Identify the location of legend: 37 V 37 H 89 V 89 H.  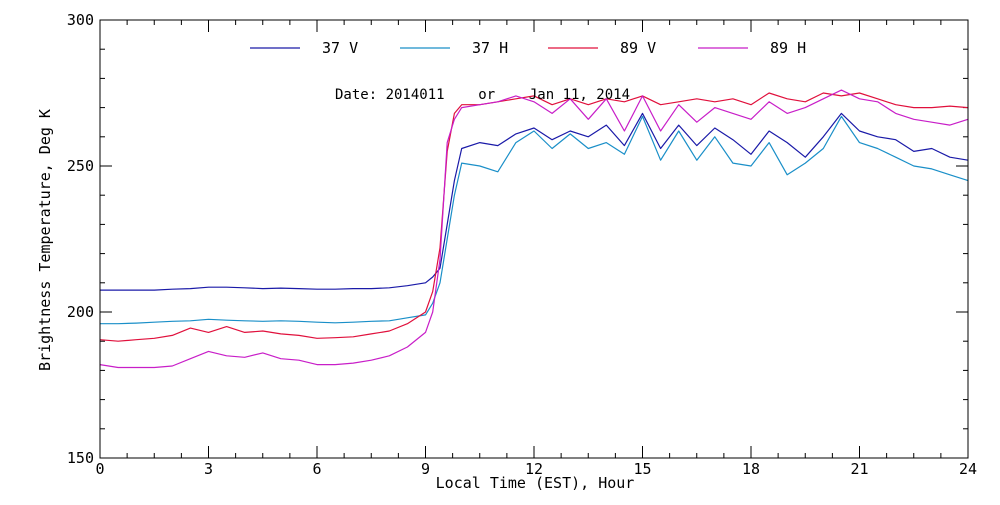
(528, 48).